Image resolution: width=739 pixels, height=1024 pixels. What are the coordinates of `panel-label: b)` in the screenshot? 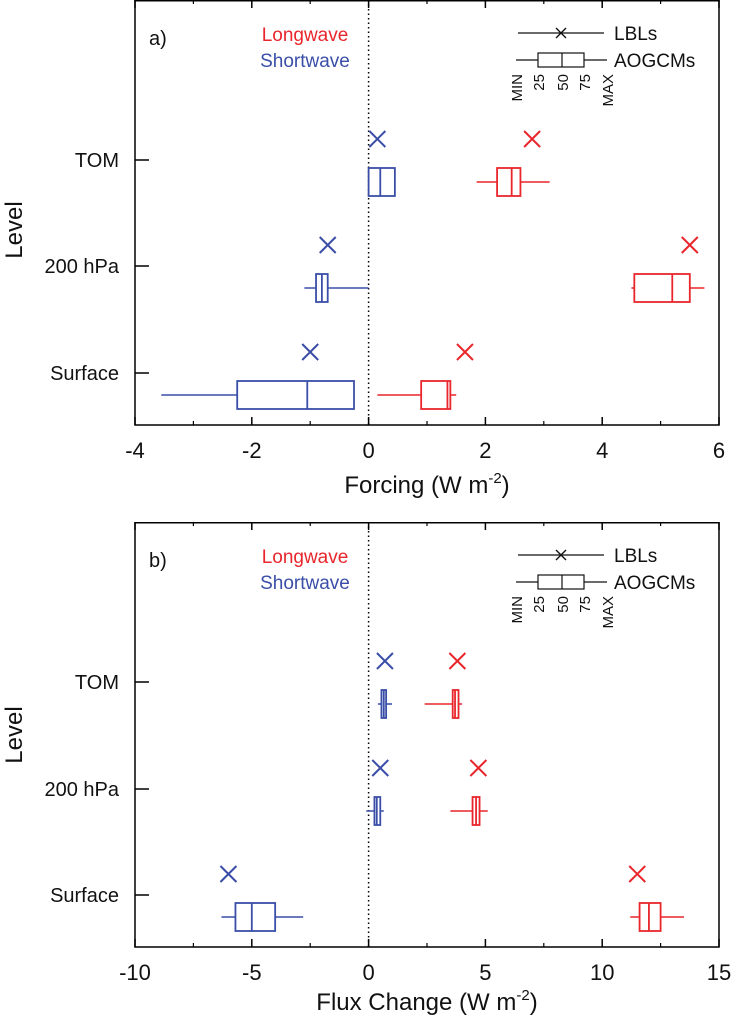 It's located at (158, 561).